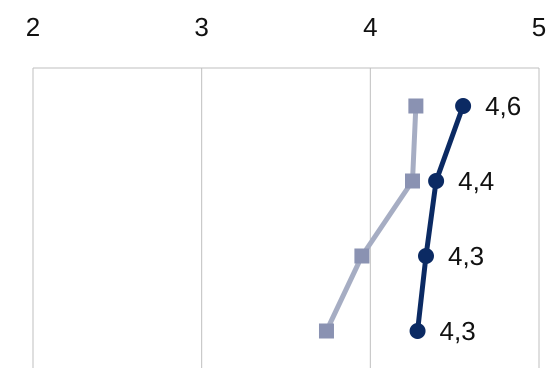 This screenshot has height=368, width=549. What do you see at coordinates (201, 27) in the screenshot?
I see `x-tick-label-3: 3` at bounding box center [201, 27].